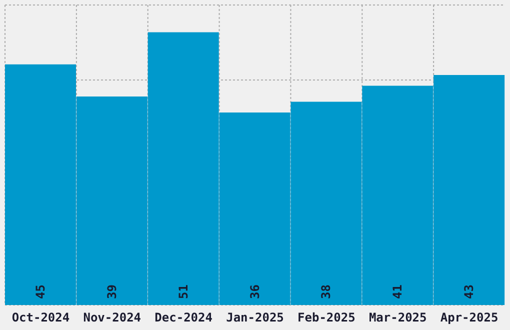 The height and width of the screenshot is (330, 510). What do you see at coordinates (112, 317) in the screenshot?
I see `x-tick-label: Nov-2024` at bounding box center [112, 317].